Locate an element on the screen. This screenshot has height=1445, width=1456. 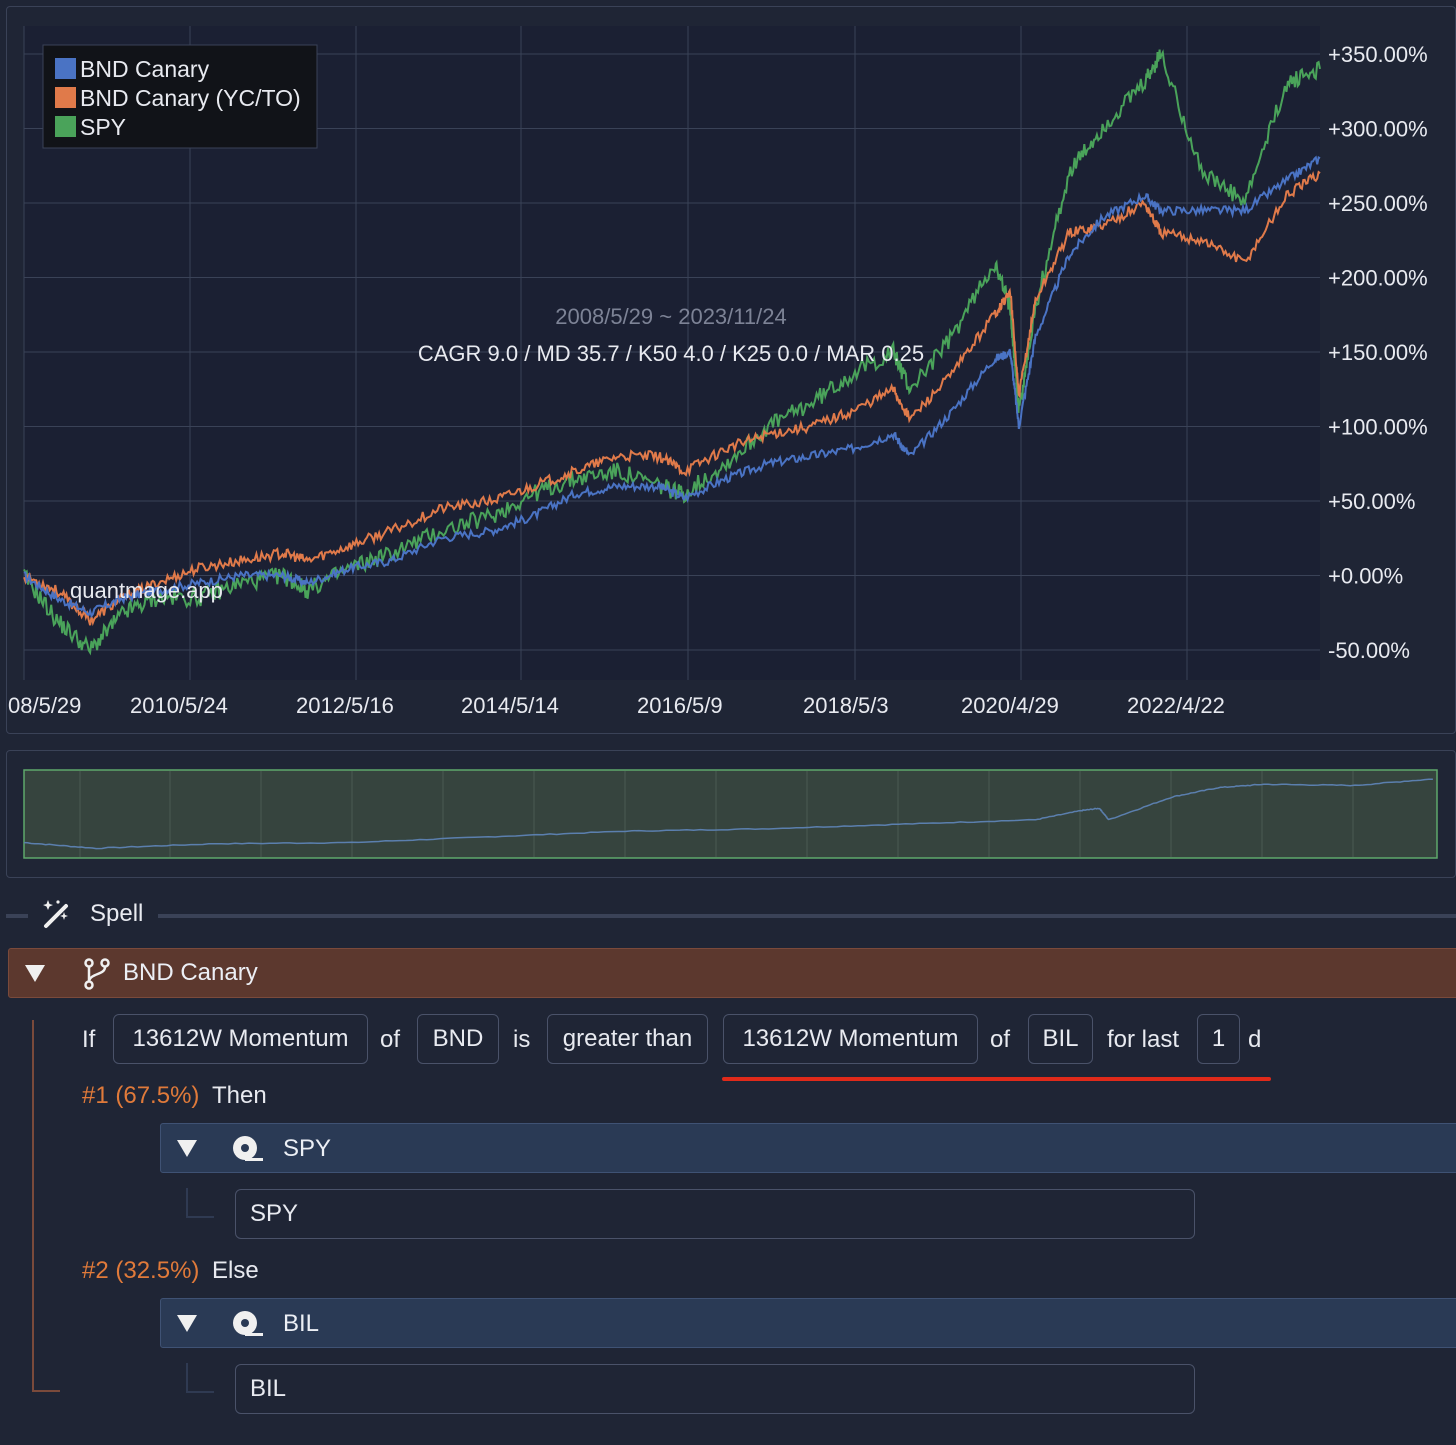
tree-connector-end is located at coordinates (46, 1391).